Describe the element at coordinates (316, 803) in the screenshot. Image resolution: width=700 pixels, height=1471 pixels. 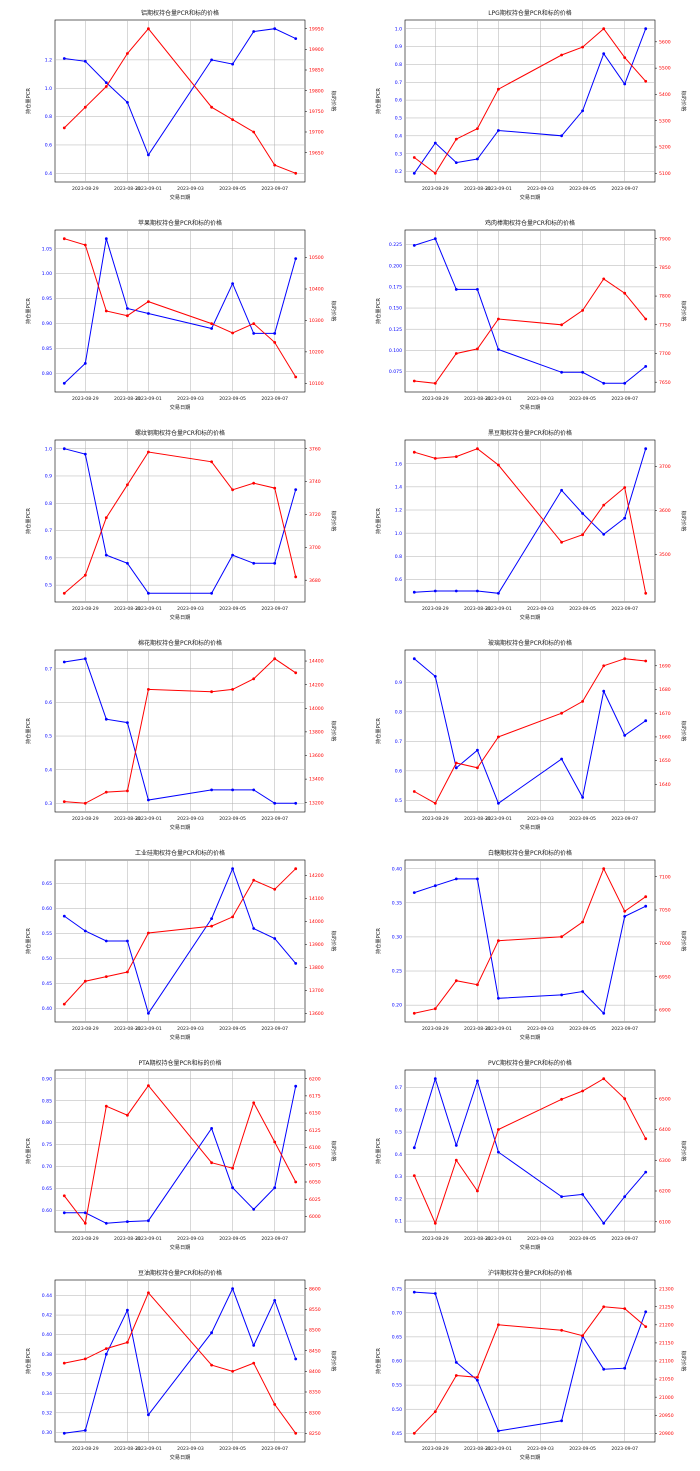
I see `y-right-tick-label: 13200` at that location.